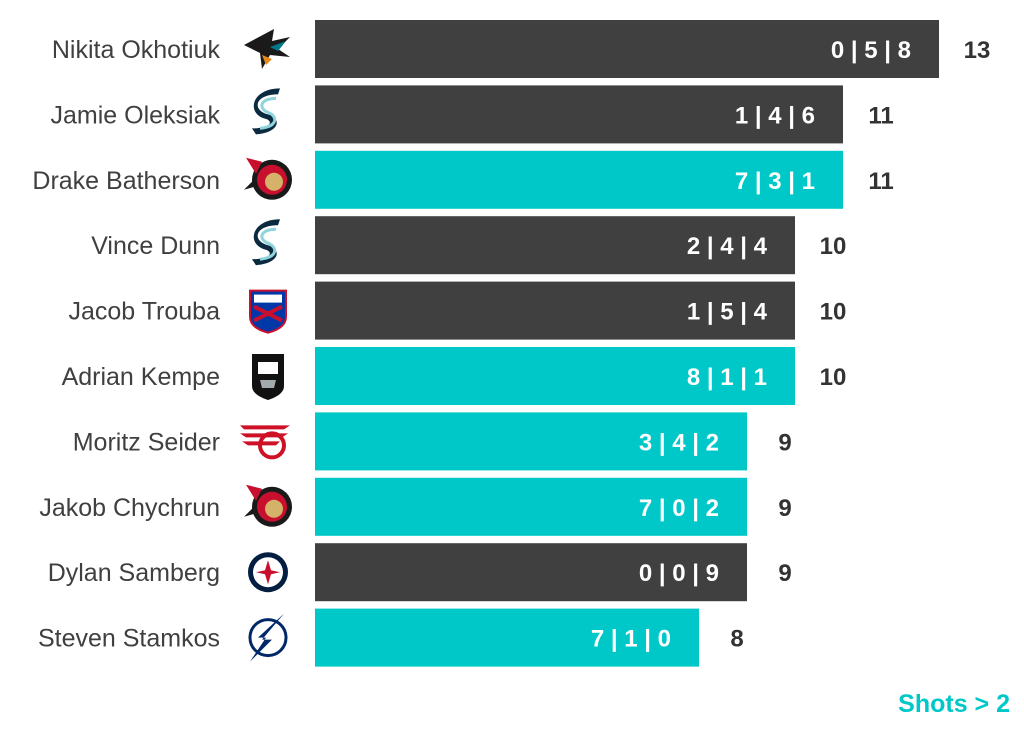  What do you see at coordinates (679, 508) in the screenshot?
I see `bar-breakdown-label: 7 | 0 | 2` at bounding box center [679, 508].